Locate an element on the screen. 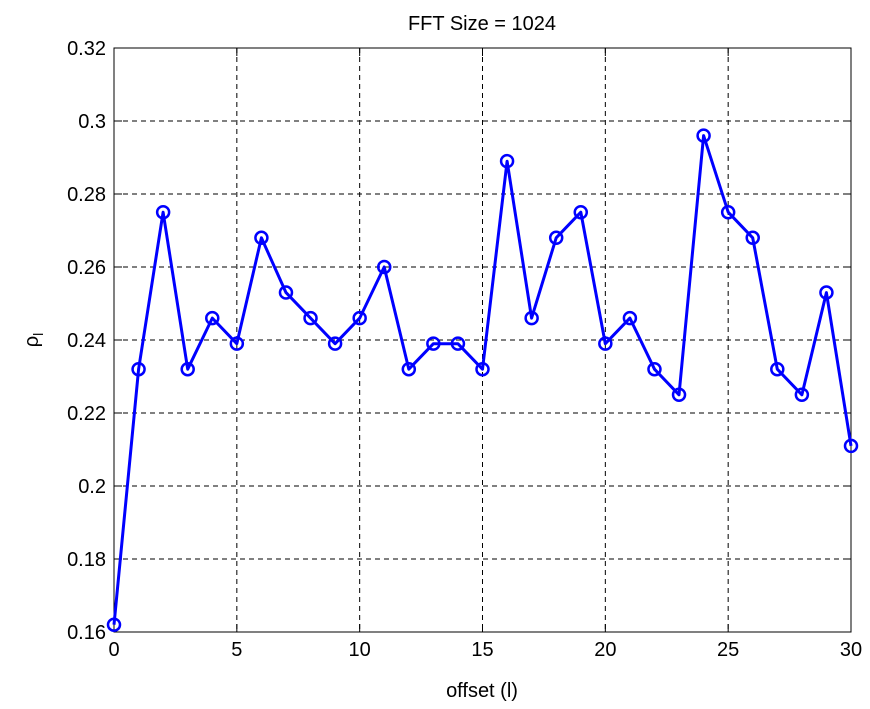  x-tick-label: 15 is located at coordinates (482, 650).